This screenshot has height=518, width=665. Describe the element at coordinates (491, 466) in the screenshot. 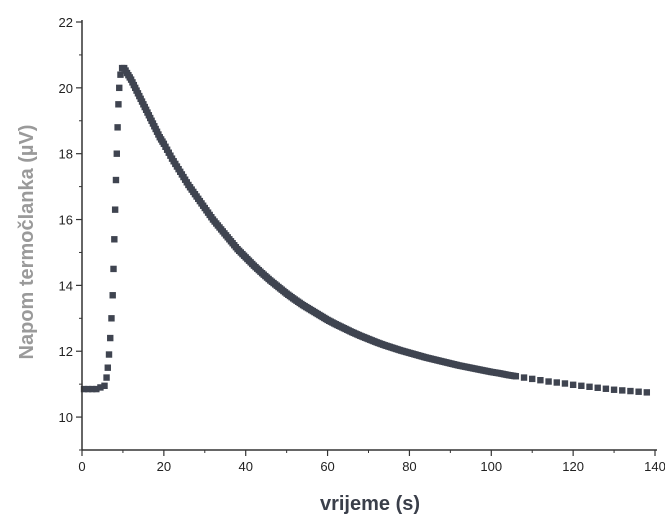

I see `x-tick-label: 100` at that location.